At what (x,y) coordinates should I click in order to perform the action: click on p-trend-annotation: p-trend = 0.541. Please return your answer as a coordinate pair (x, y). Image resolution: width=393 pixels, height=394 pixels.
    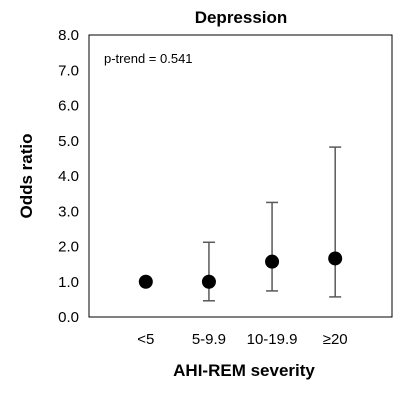
    Looking at the image, I should click on (148, 58).